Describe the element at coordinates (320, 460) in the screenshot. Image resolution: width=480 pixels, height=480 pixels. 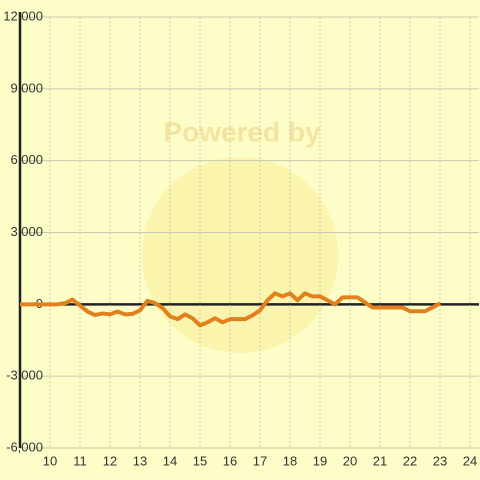
I see `x-tick-label: 19` at that location.